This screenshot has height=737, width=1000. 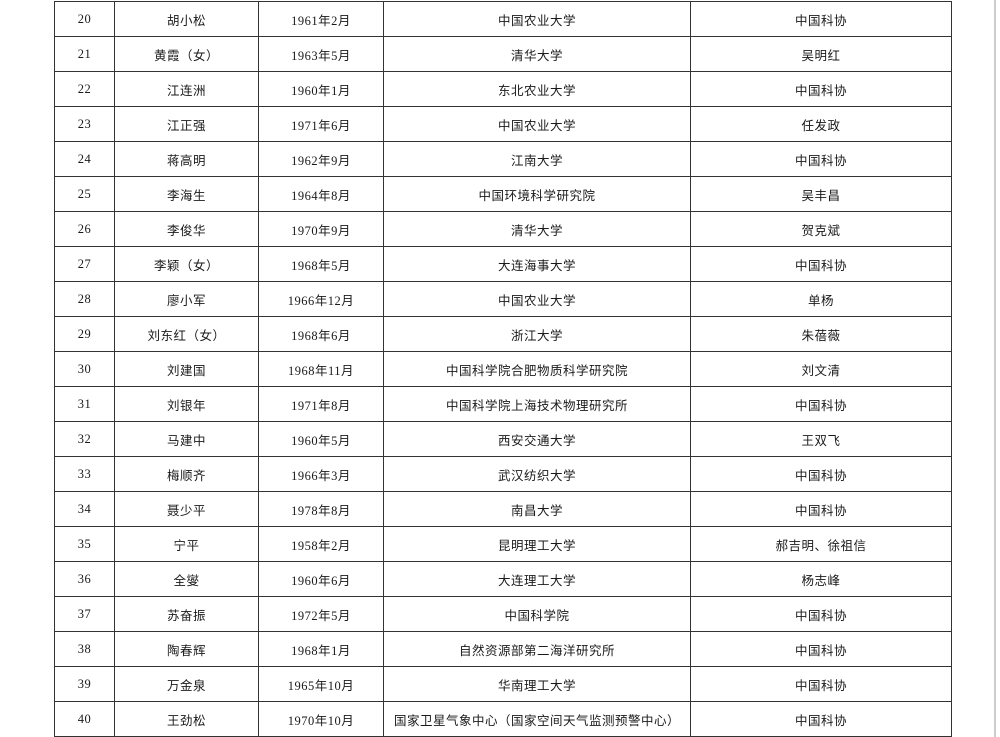 I want to click on page-right-edge-line, so click(x=995, y=368).